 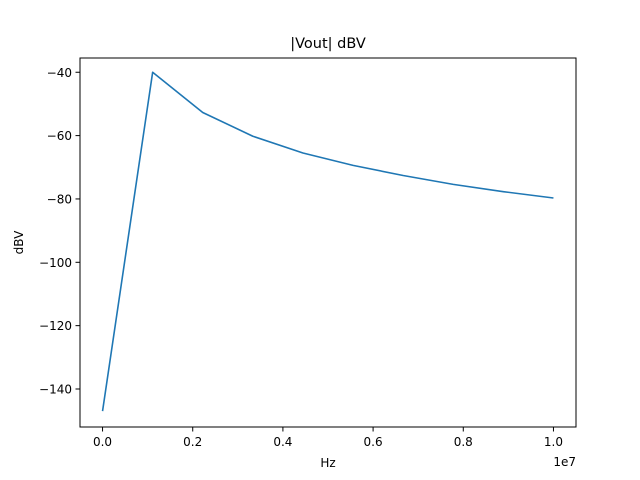 I want to click on x-tick-label: 0.8, so click(x=463, y=442).